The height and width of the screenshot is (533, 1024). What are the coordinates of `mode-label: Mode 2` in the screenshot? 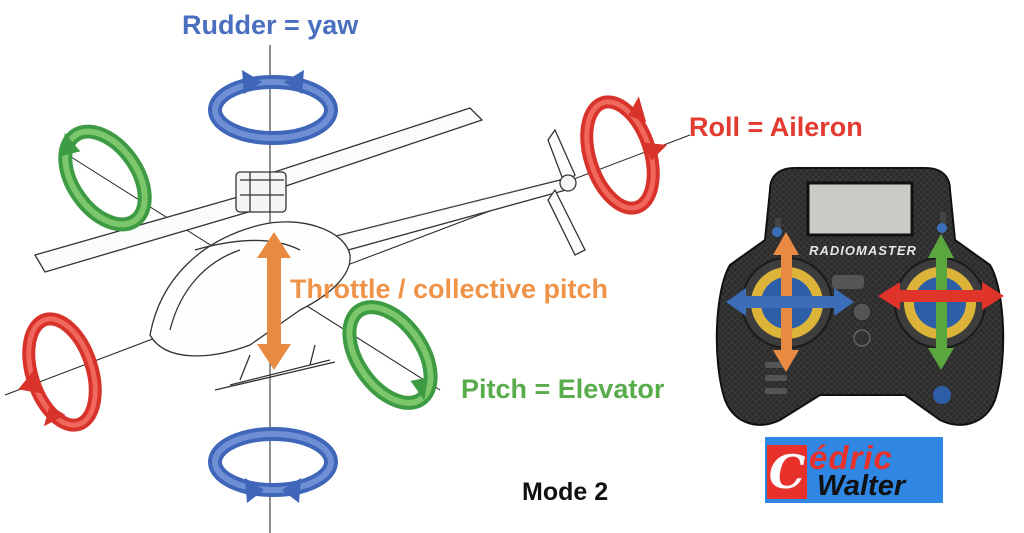 It's located at (565, 492).